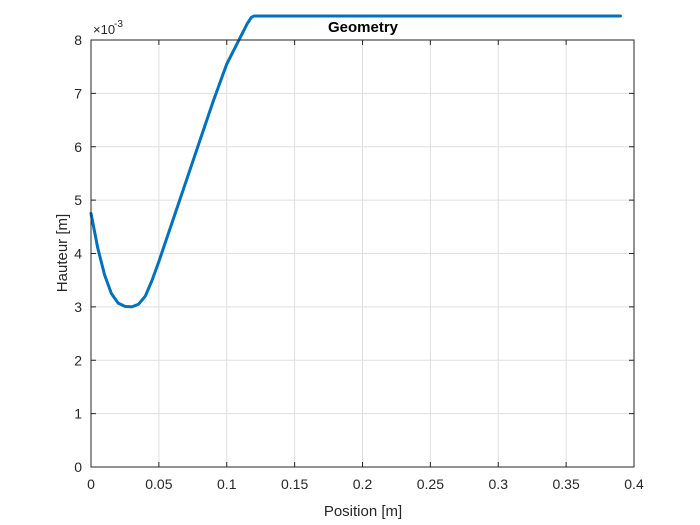 The height and width of the screenshot is (525, 700). I want to click on x-tick-label: 0.4, so click(634, 484).